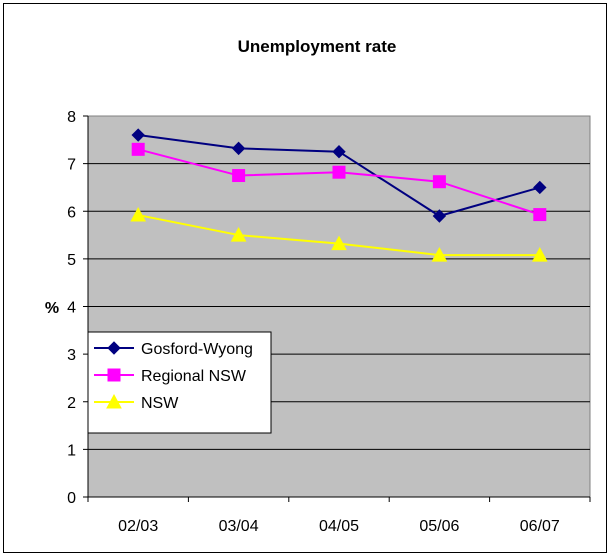 The height and width of the screenshot is (558, 611). What do you see at coordinates (138, 526) in the screenshot?
I see `x-tick-label: 02/03` at bounding box center [138, 526].